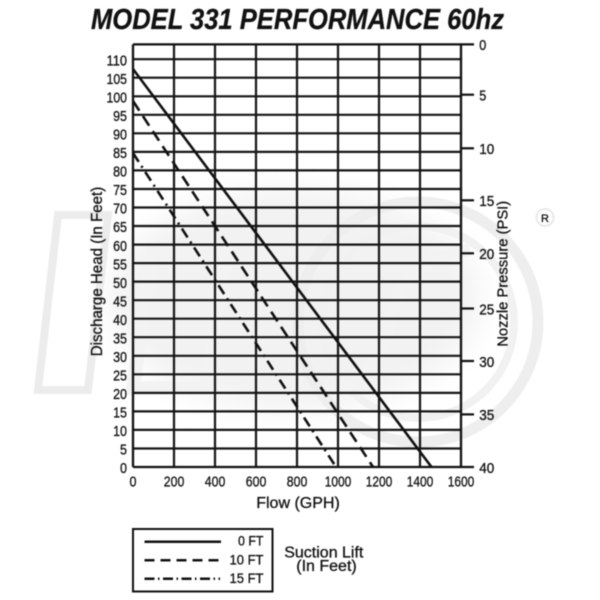  What do you see at coordinates (120, 135) in the screenshot?
I see `svg-text: 90` at bounding box center [120, 135].